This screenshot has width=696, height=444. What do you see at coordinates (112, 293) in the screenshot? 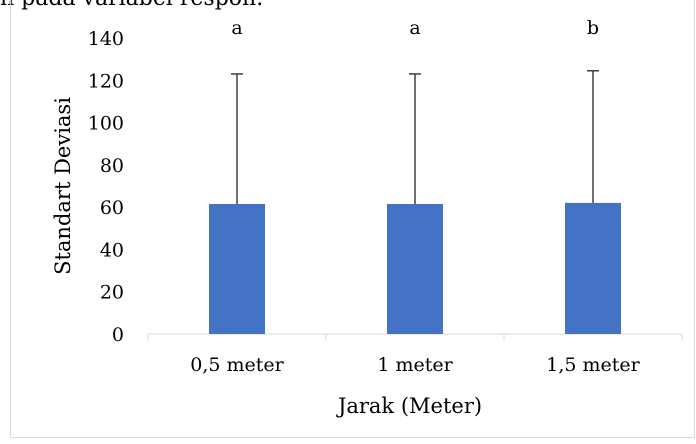
I see `y-tick-label: 20` at bounding box center [112, 293].